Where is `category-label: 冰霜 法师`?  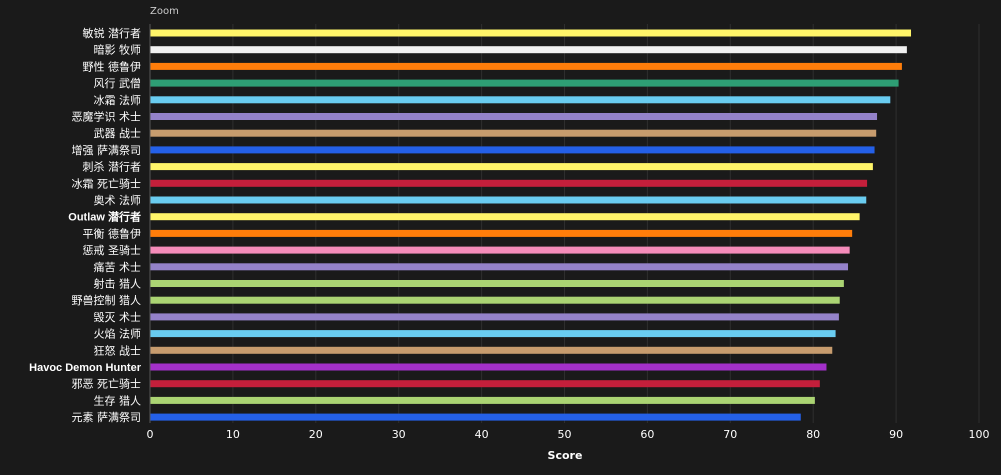
category-label: 冰霜 法师 is located at coordinates (118, 100).